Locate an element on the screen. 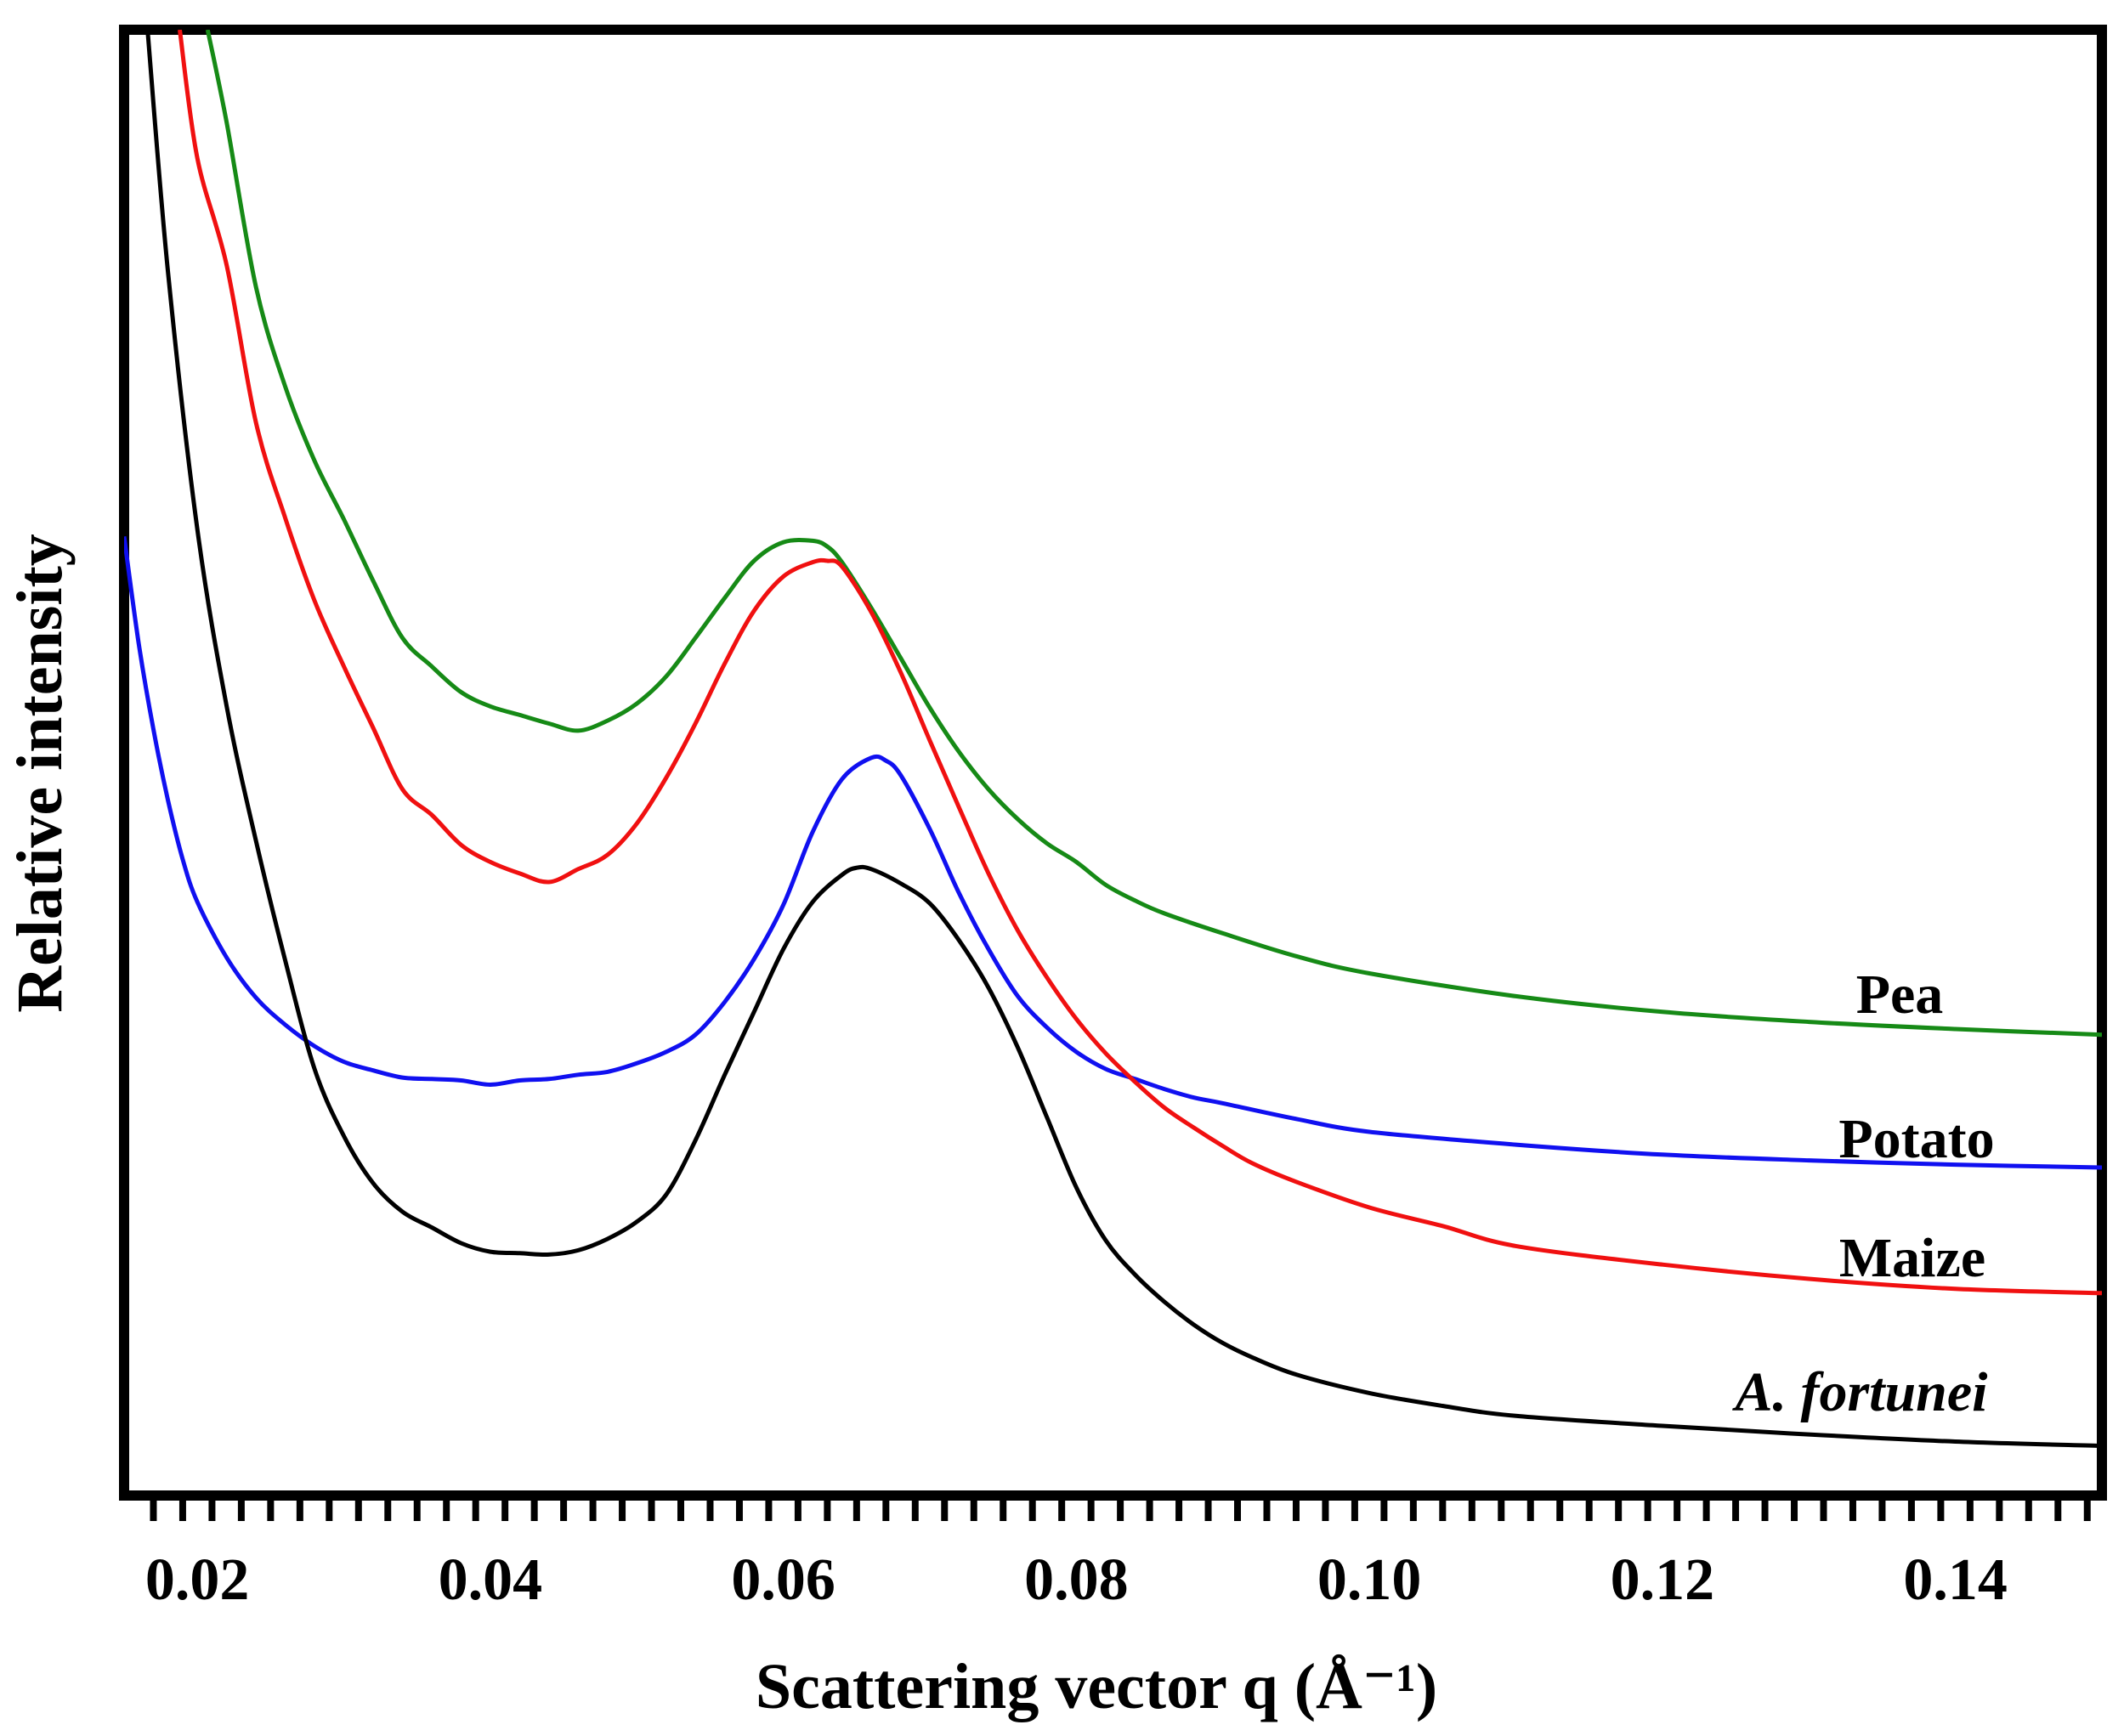 The width and height of the screenshot is (2124, 1736). y-axis-title: Relative intensity is located at coordinates (40, 773).